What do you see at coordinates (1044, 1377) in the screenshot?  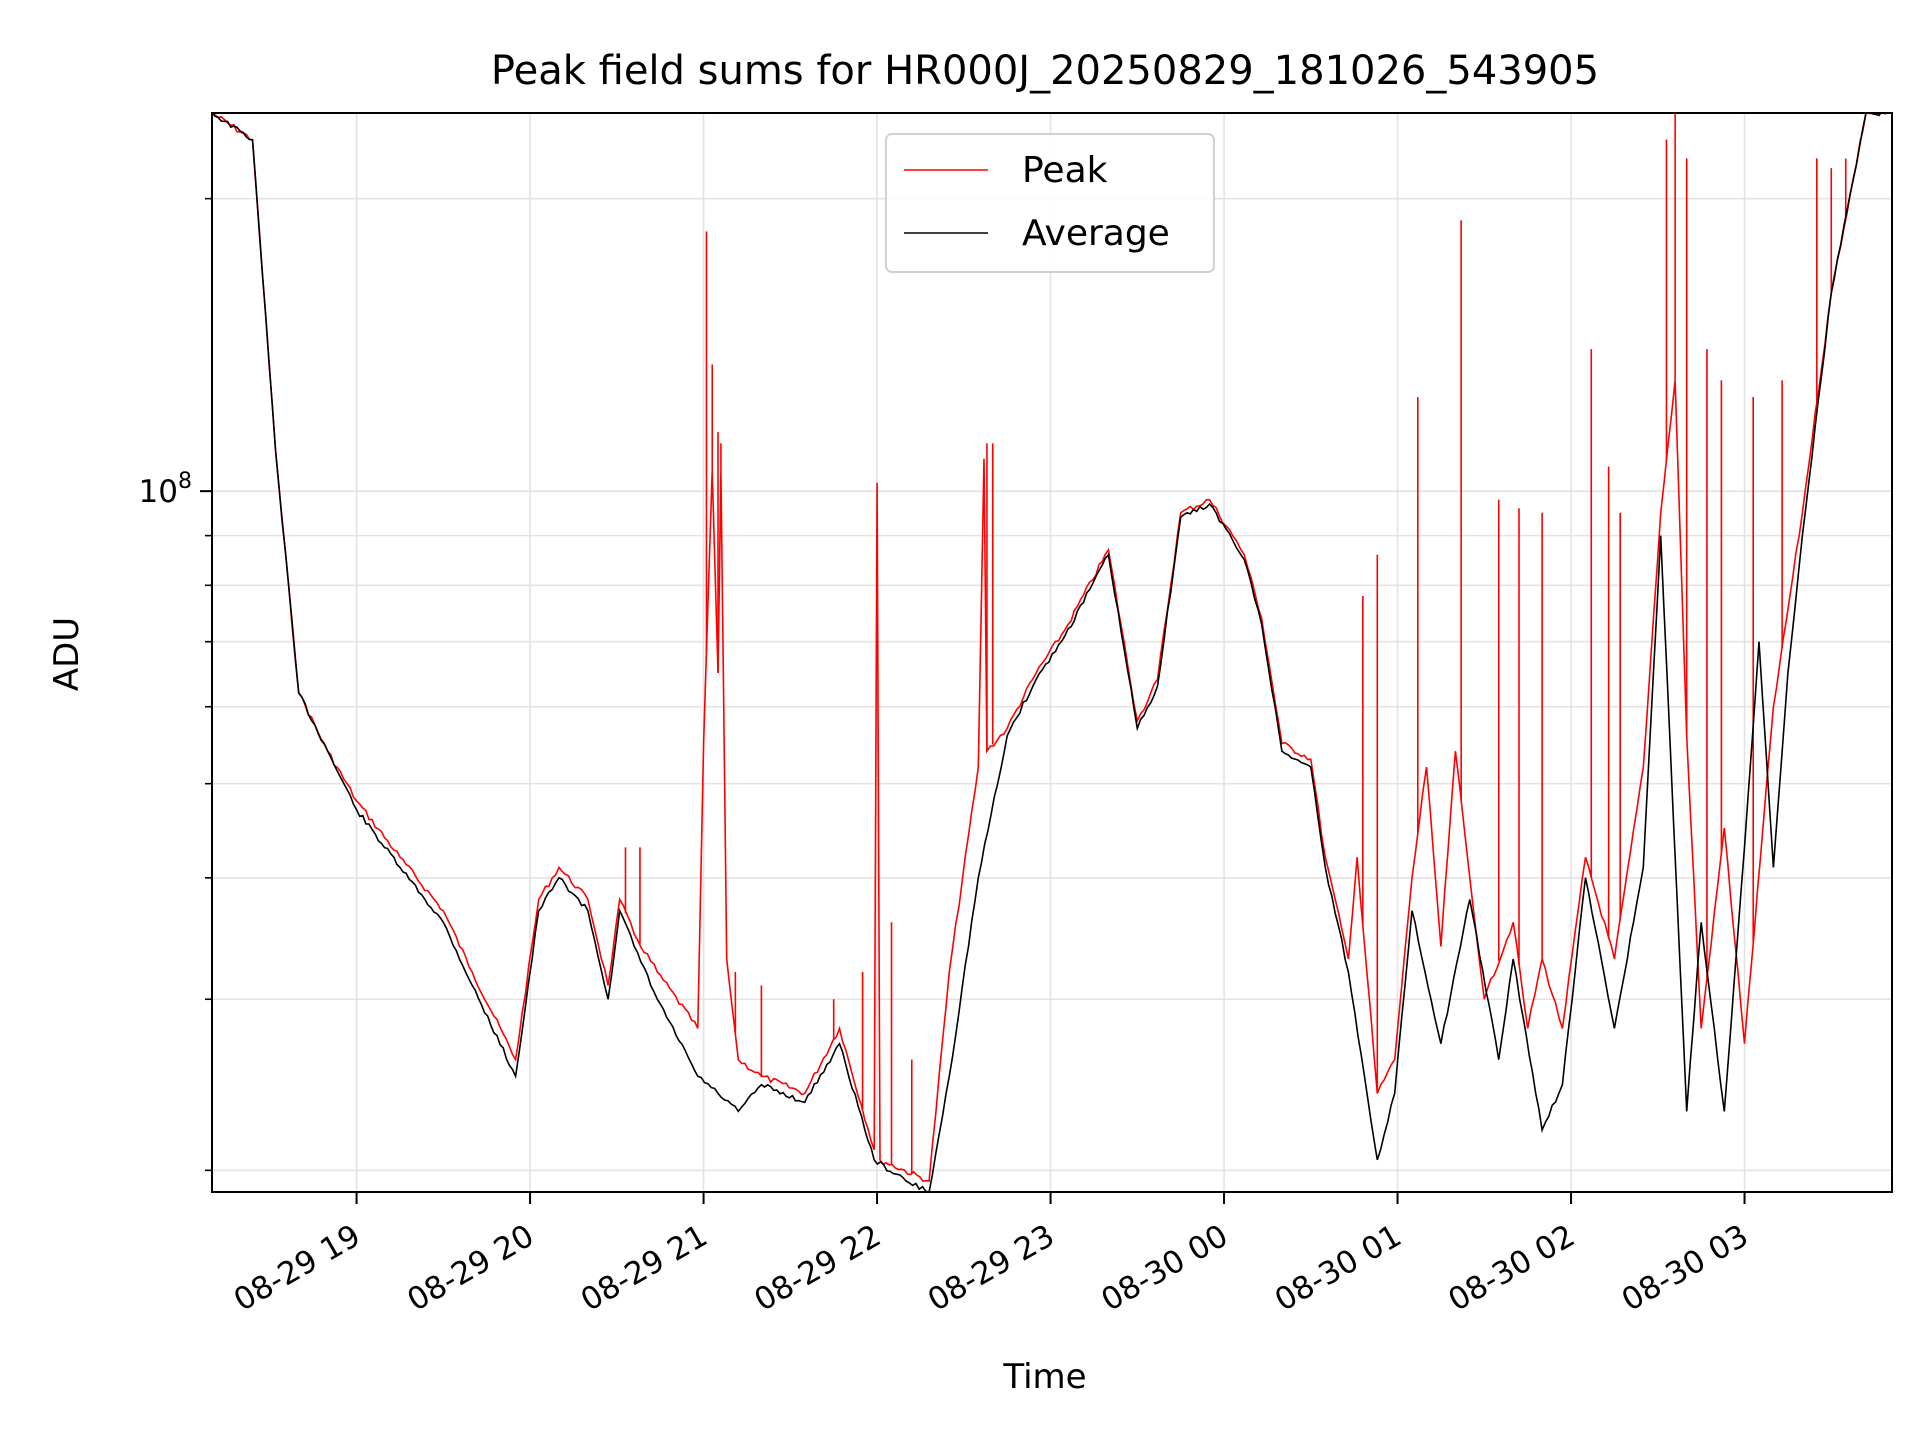 I see `x-axis-label: Time` at bounding box center [1044, 1377].